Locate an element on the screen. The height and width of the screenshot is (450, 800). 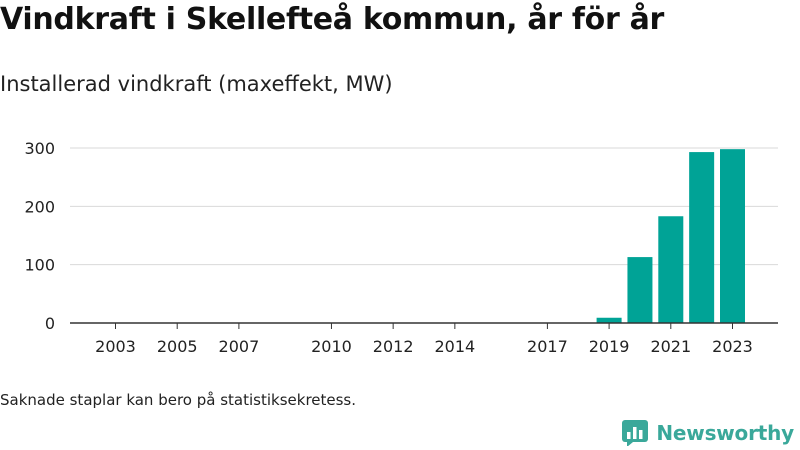
x-tick-label: 2005 is located at coordinates (177, 346).